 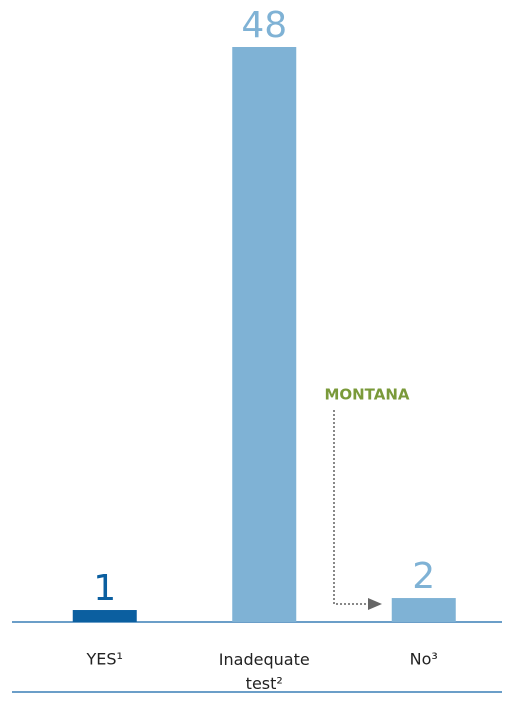 I want to click on annotation: MONTANA, so click(x=366, y=395).